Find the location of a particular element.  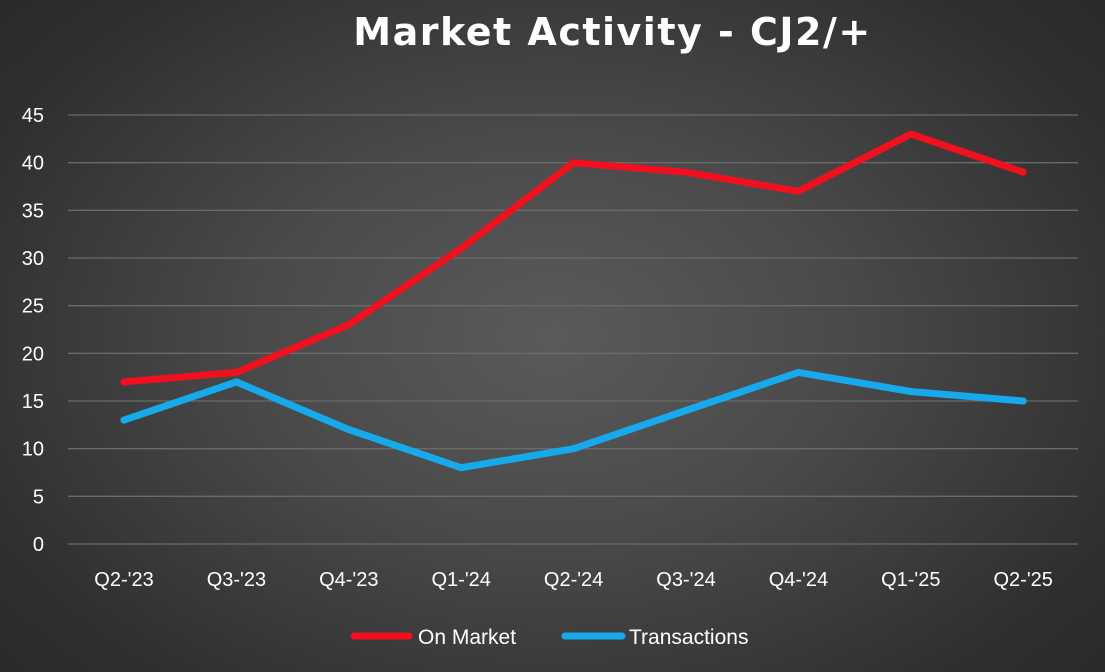

legend: On Market Transactions is located at coordinates (549, 637).